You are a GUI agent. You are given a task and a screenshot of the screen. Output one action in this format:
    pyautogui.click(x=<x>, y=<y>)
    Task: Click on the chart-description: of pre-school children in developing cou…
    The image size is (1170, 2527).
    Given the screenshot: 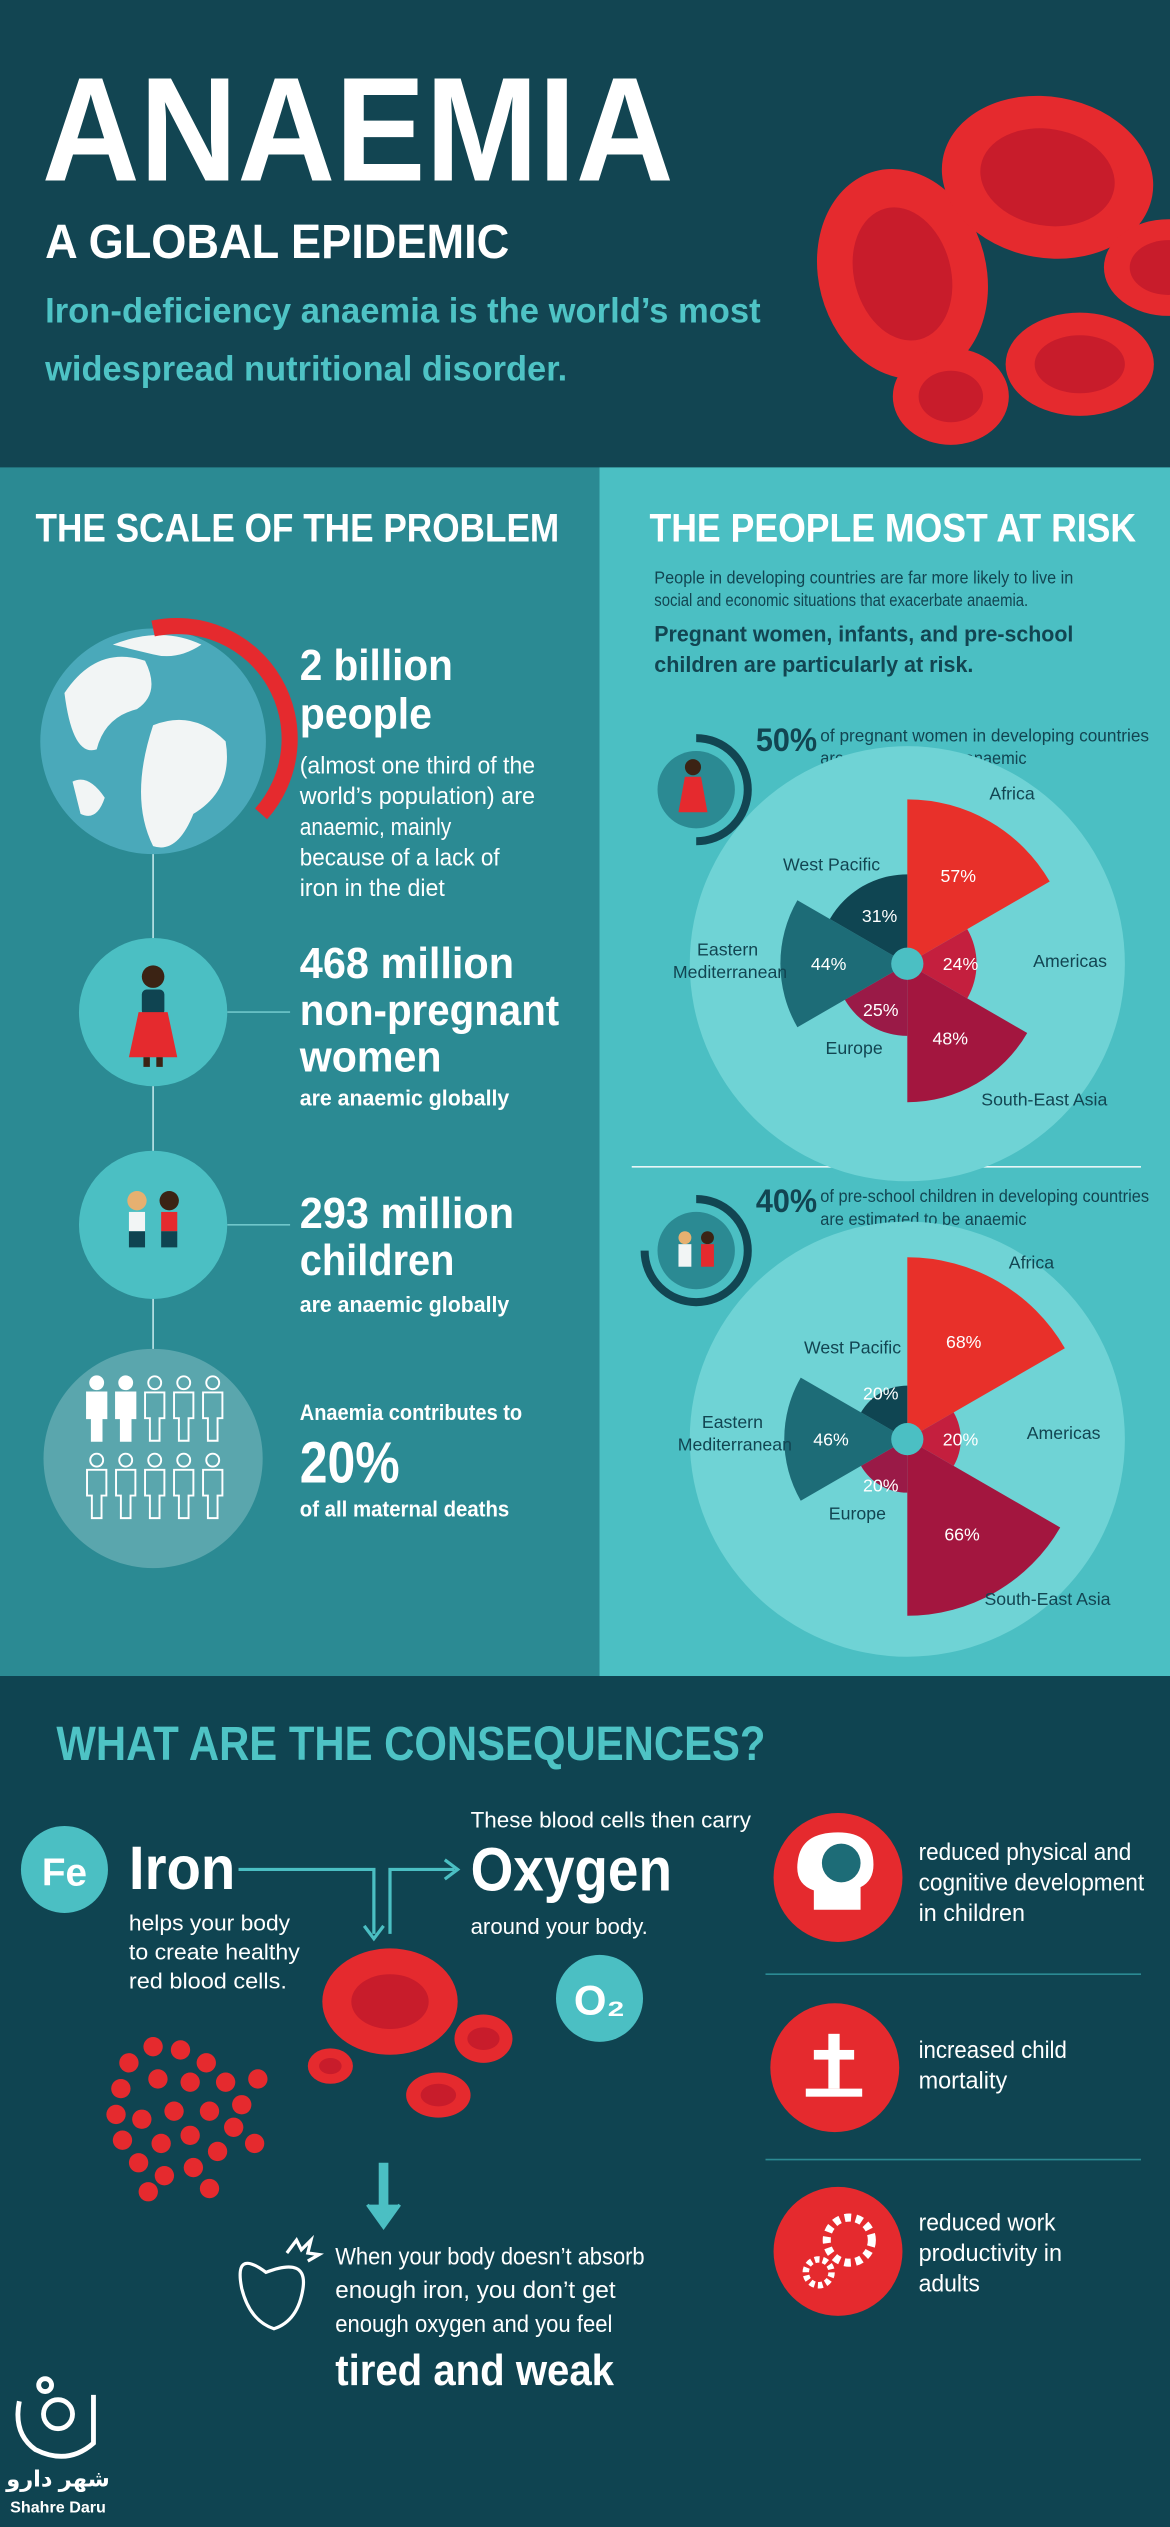 What is the action you would take?
    pyautogui.click(x=984, y=1196)
    